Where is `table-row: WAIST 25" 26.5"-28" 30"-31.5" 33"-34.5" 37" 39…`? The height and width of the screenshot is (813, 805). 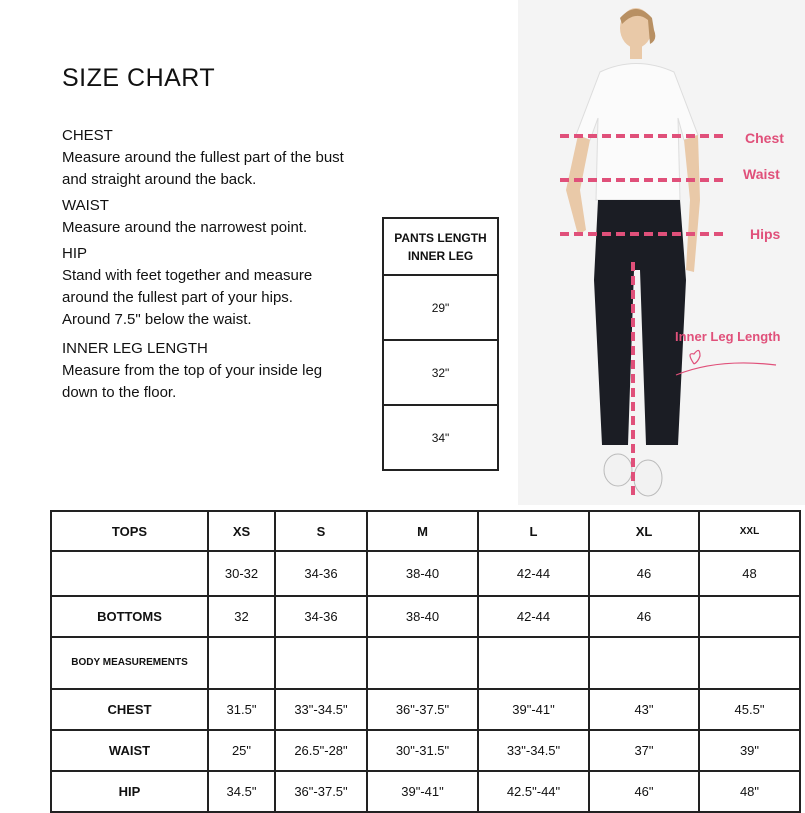 table-row: WAIST 25" 26.5"-28" 30"-31.5" 33"-34.5" 37" 39… is located at coordinates (425, 750).